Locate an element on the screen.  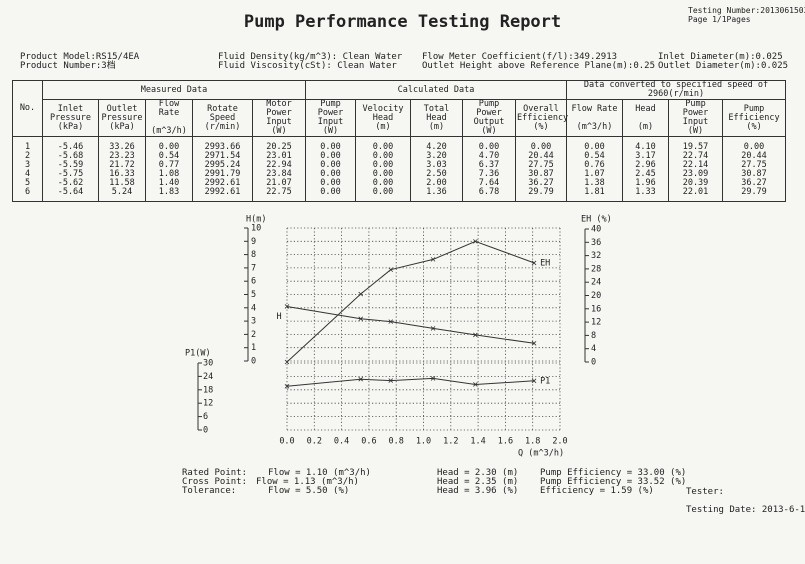
report-title: Pump Performance Testing Report is located at coordinates (402, 22).